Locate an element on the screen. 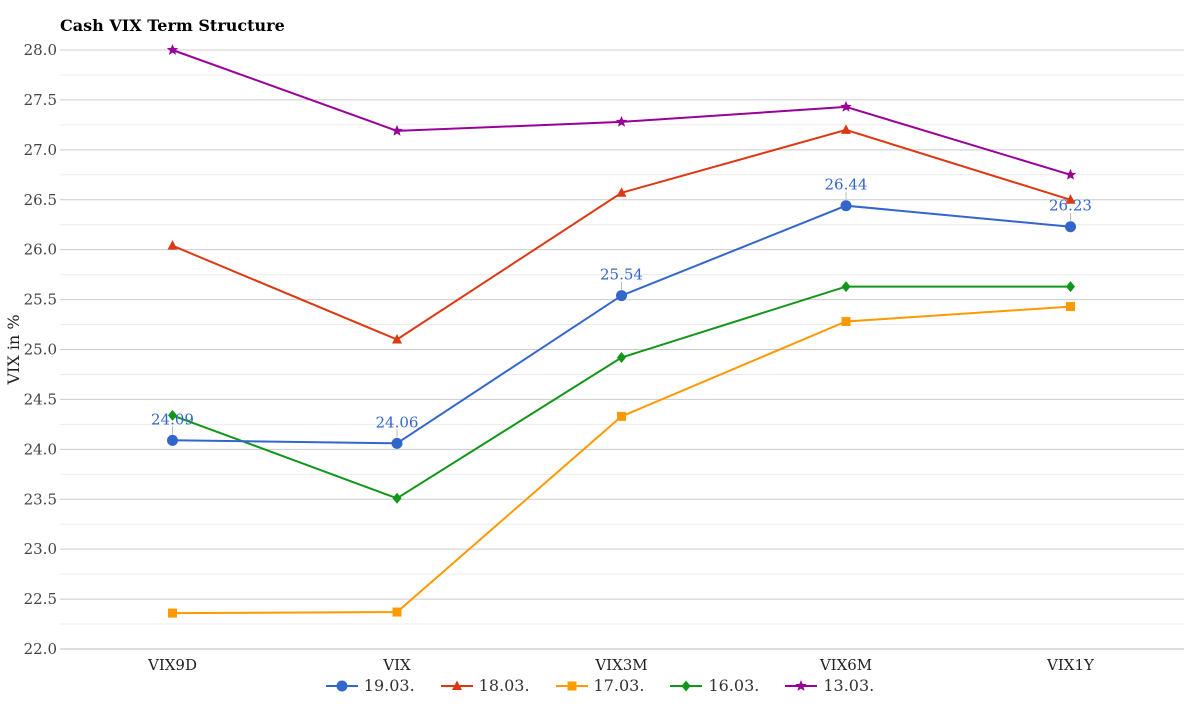 This screenshot has height=707, width=1200. y-tick-label: 25.0 is located at coordinates (40, 350).